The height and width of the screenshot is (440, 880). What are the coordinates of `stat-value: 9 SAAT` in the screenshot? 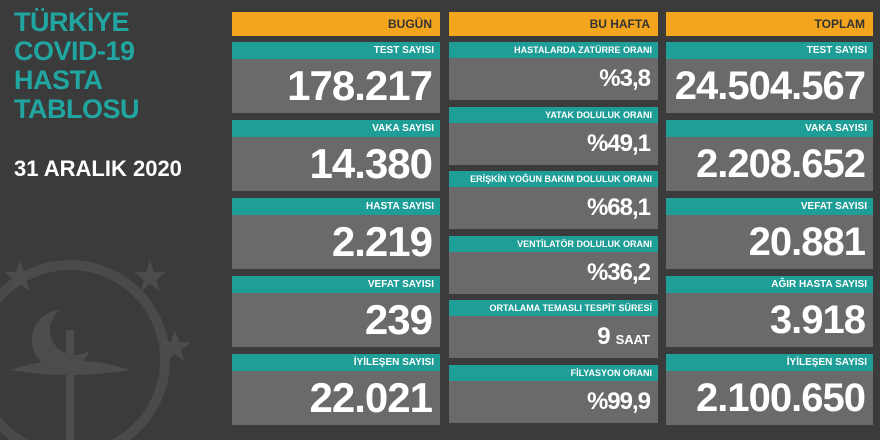 It's located at (553, 337).